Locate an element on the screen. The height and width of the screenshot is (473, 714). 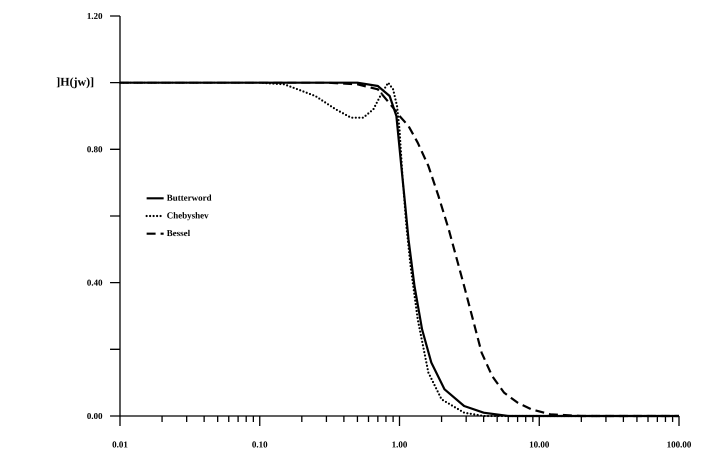
x-tick-label: 0.10 is located at coordinates (260, 444).